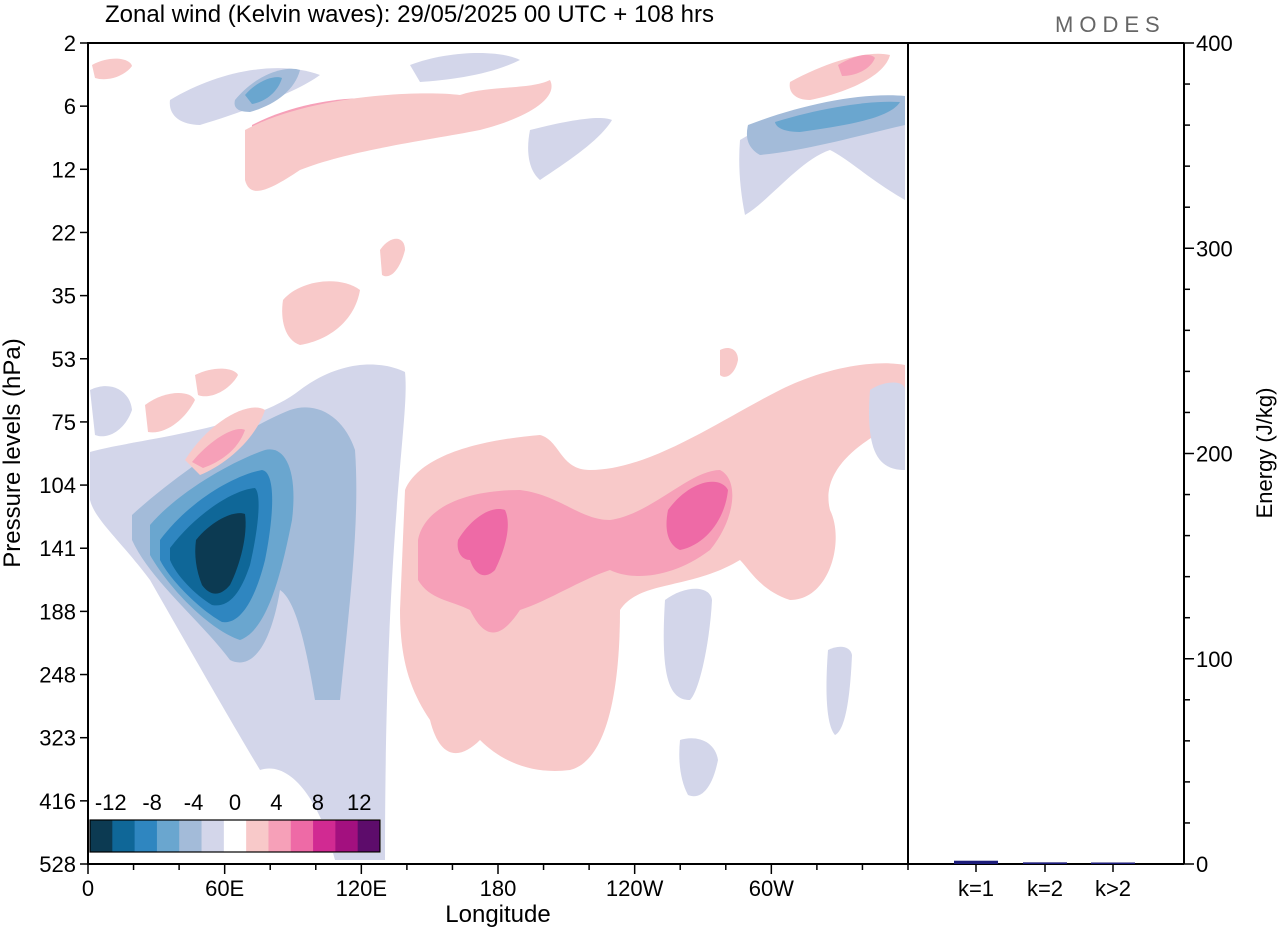  Describe the element at coordinates (1045, 888) in the screenshot. I see `energy-category-label: k=2` at that location.